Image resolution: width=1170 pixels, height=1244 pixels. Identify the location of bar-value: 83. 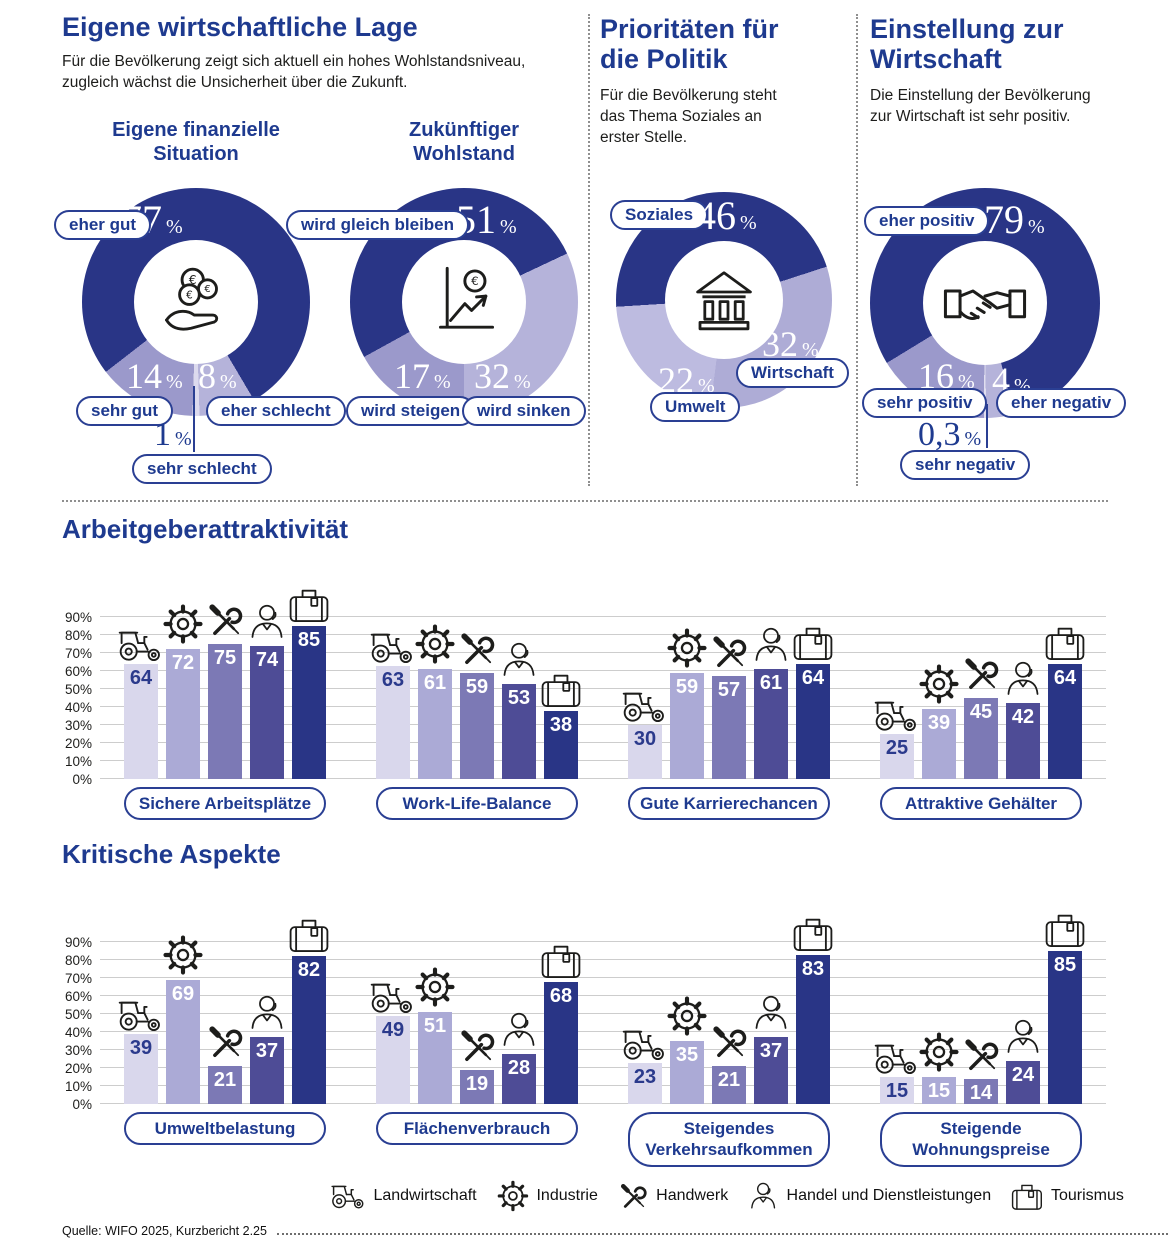
(813, 968).